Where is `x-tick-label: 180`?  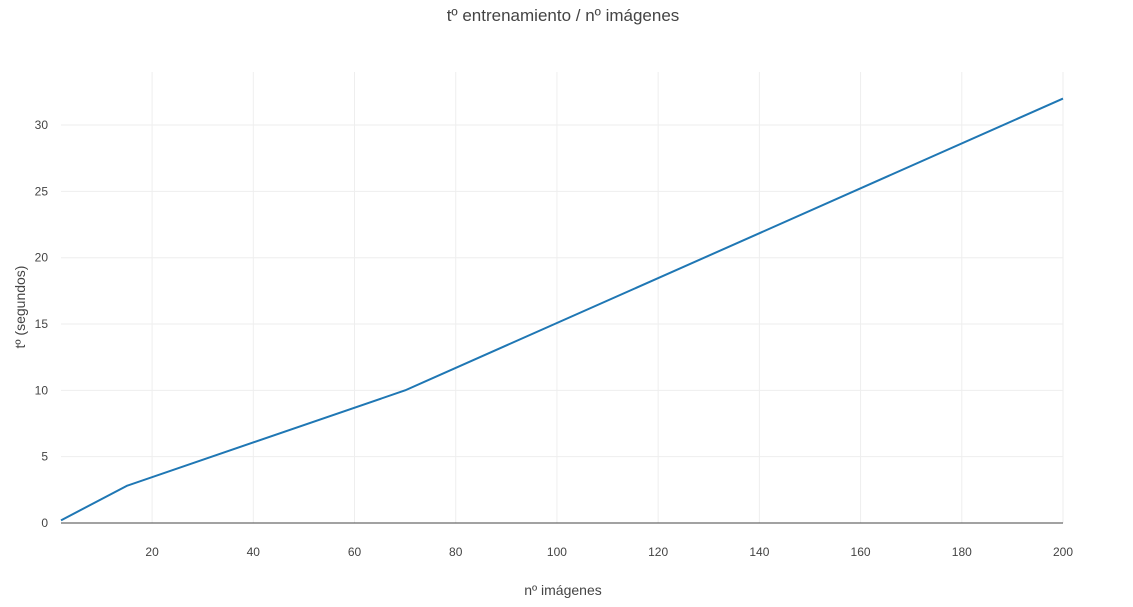 x-tick-label: 180 is located at coordinates (962, 552).